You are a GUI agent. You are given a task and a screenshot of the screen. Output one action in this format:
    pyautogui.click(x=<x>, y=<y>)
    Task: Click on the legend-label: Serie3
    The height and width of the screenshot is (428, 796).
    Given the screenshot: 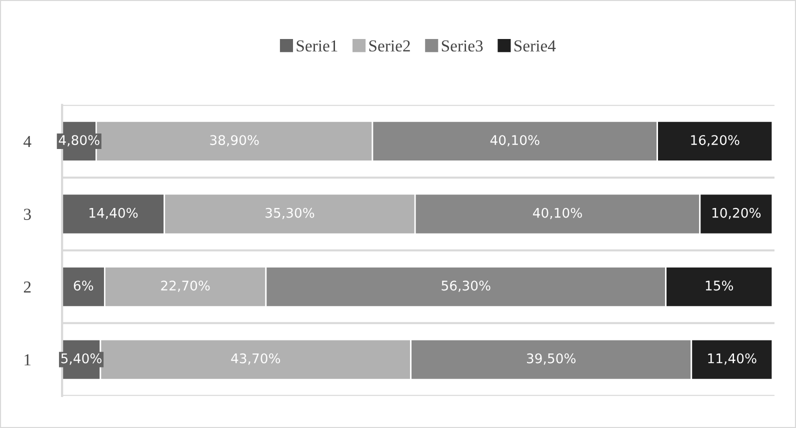 What is the action you would take?
    pyautogui.click(x=462, y=46)
    